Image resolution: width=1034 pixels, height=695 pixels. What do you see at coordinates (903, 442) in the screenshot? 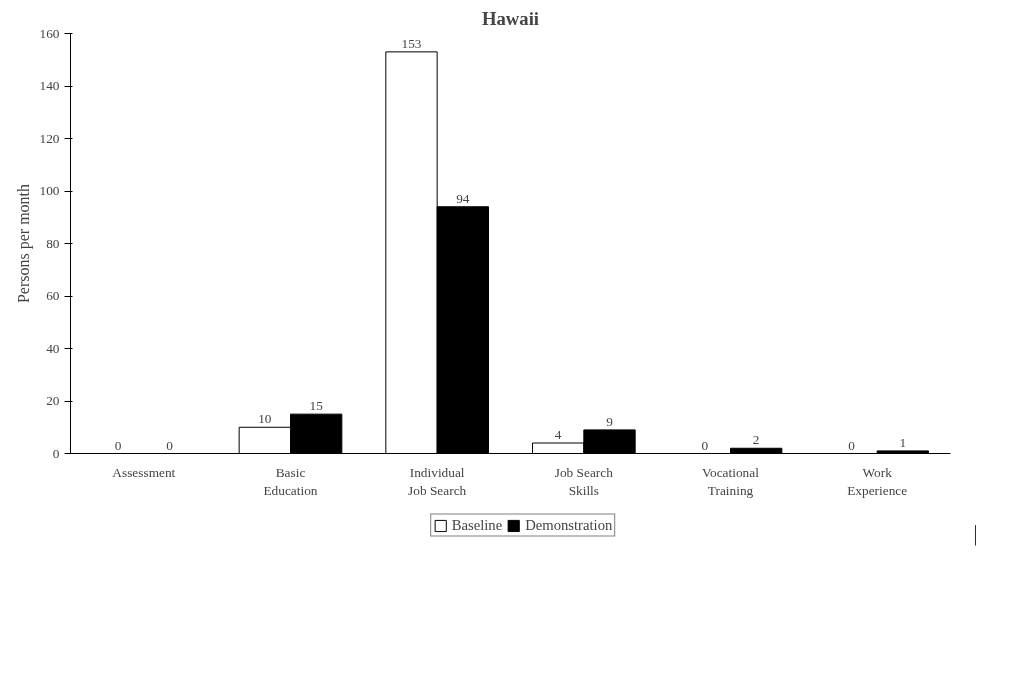
I see `data-label: 1` at bounding box center [903, 442].